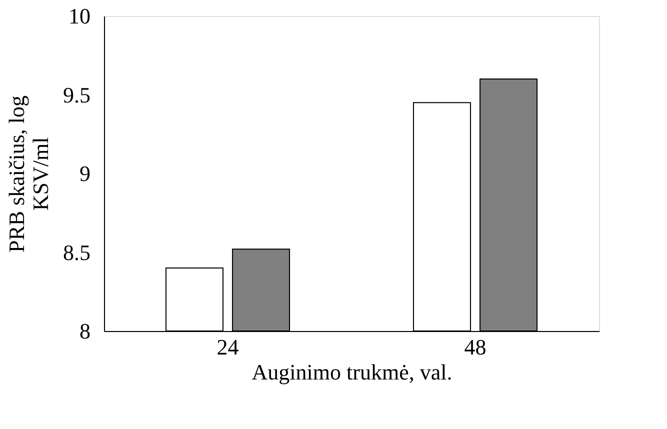 Image resolution: width=667 pixels, height=429 pixels. What do you see at coordinates (79, 16) in the screenshot?
I see `y-tick-label: 10` at bounding box center [79, 16].